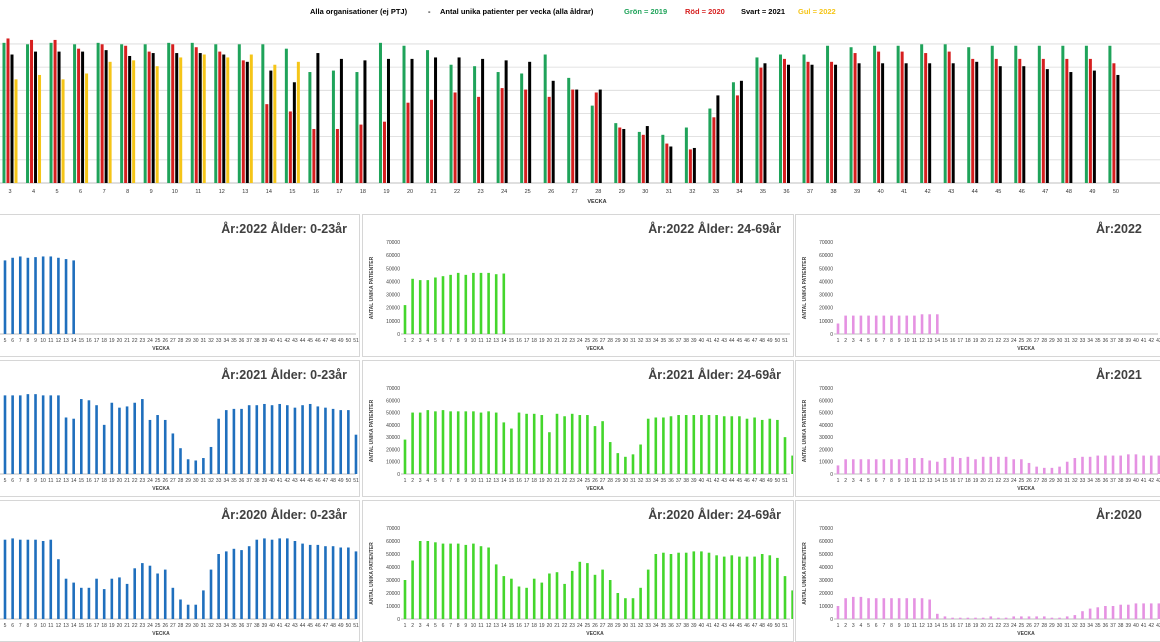 The height and width of the screenshot is (642, 1160). I want to click on x-tick-label: 1, so click(838, 481).